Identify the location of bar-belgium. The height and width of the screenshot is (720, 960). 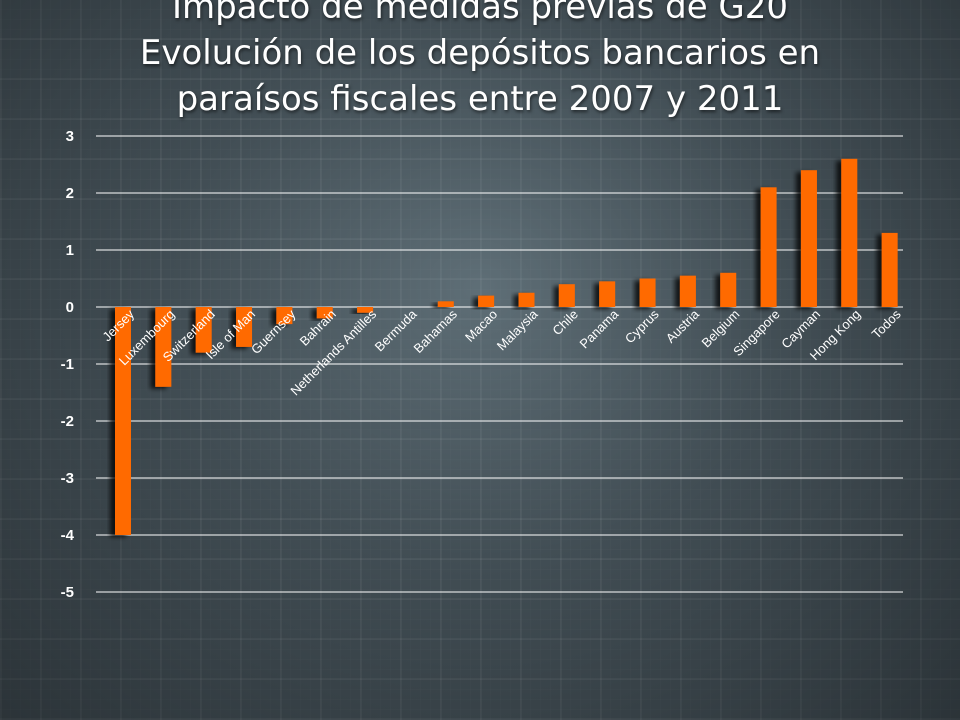
(728, 289).